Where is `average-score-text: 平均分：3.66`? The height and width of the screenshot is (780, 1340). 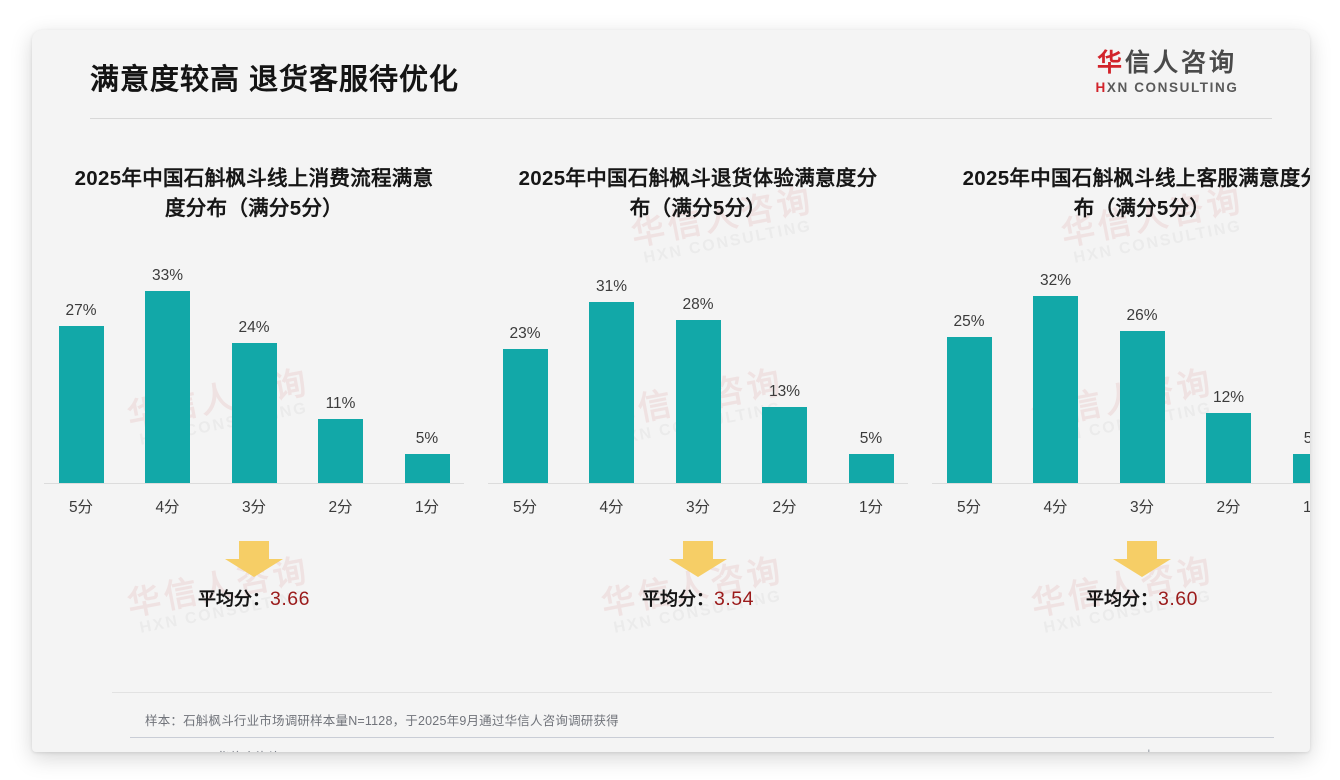
average-score-text: 平均分：3.66 is located at coordinates (254, 598).